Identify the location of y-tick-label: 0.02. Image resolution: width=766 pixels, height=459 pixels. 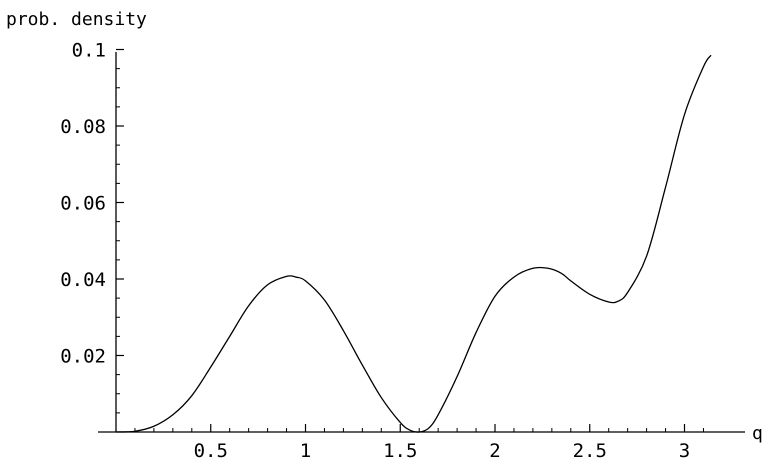
(83, 357).